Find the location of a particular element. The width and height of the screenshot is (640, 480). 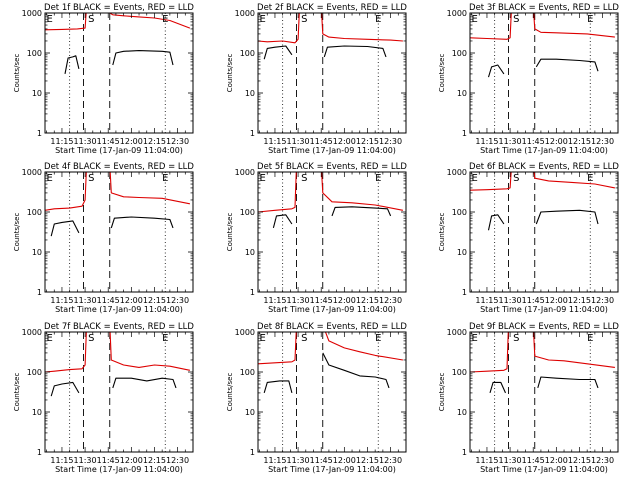

panel-title: Det 7f BLACK = Events, RED = LLD is located at coordinates (119, 327).